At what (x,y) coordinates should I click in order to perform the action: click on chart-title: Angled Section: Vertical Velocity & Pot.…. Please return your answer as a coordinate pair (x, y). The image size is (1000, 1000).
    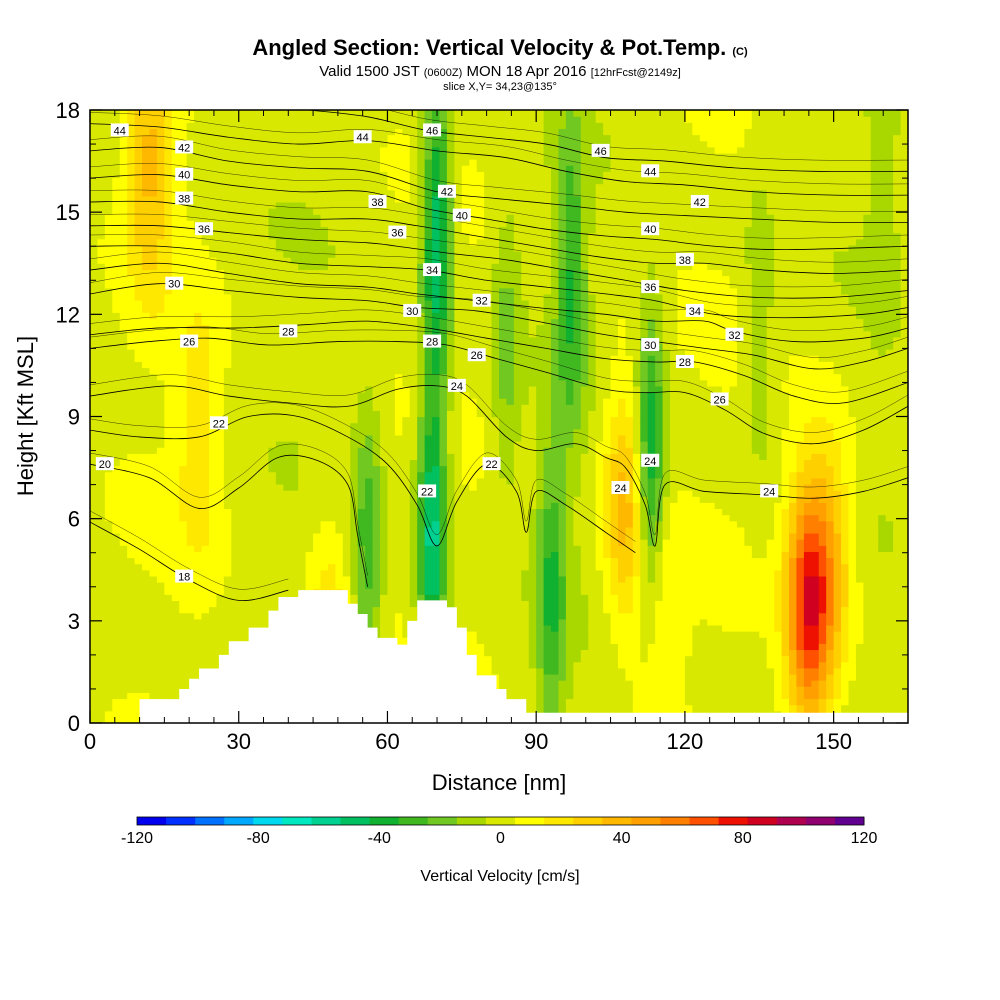
    Looking at the image, I should click on (500, 50).